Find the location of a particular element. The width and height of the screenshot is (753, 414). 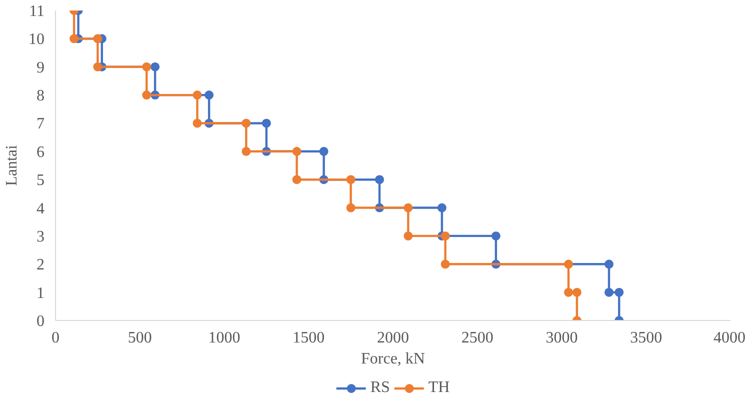

y-tick-label: 5 is located at coordinates (40, 181).